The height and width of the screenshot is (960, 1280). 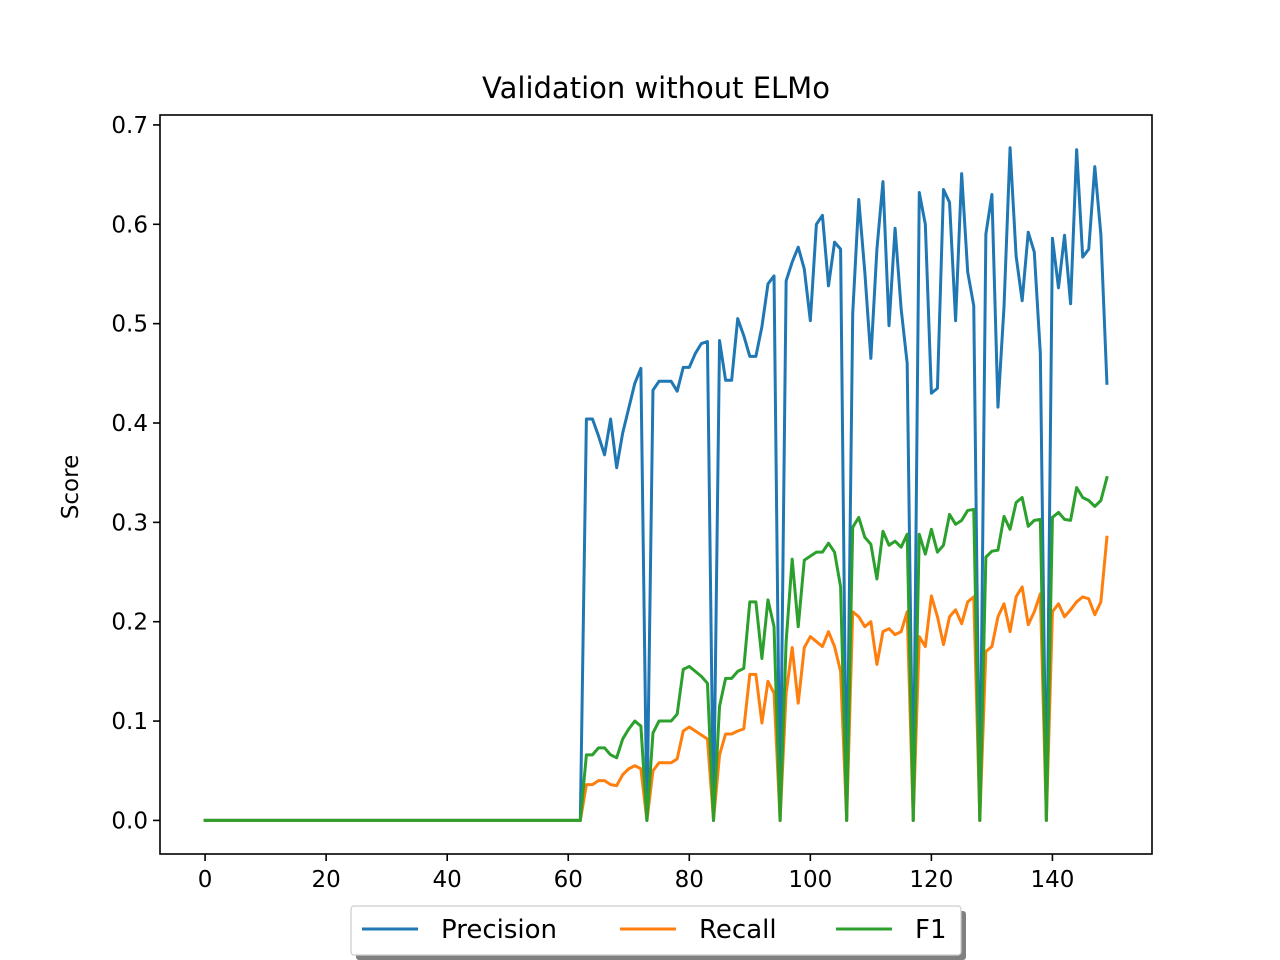 I want to click on y-tick-label: 0.7, so click(x=129, y=126).